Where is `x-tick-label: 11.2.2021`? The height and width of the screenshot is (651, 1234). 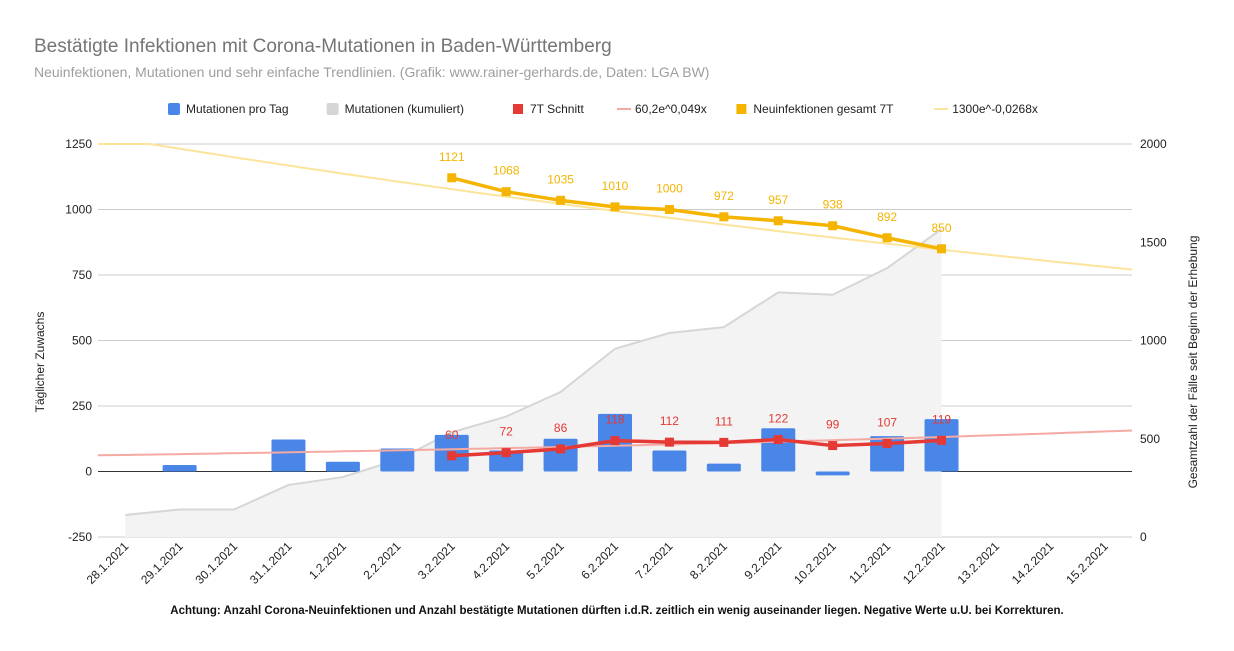 x-tick-label: 11.2.2021 is located at coordinates (869, 562).